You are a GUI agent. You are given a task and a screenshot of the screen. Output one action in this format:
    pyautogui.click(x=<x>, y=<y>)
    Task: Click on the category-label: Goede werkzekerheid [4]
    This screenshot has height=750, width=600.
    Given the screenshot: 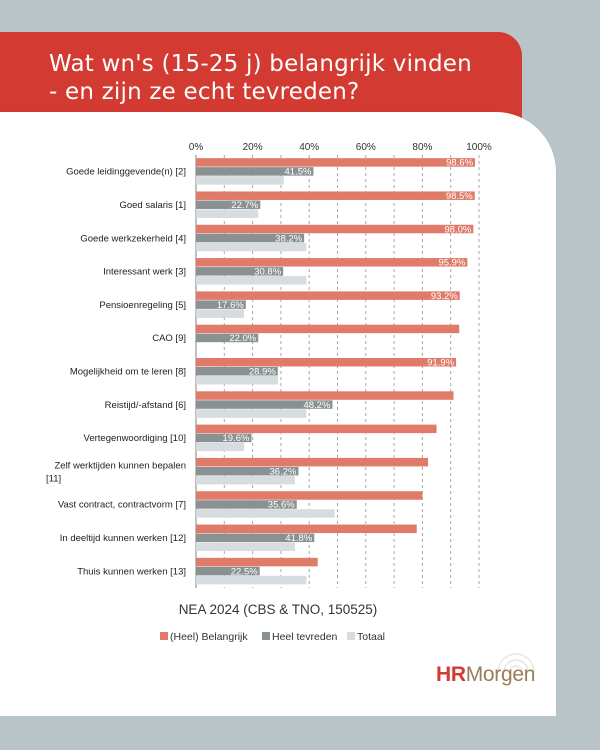 What is the action you would take?
    pyautogui.click(x=133, y=238)
    